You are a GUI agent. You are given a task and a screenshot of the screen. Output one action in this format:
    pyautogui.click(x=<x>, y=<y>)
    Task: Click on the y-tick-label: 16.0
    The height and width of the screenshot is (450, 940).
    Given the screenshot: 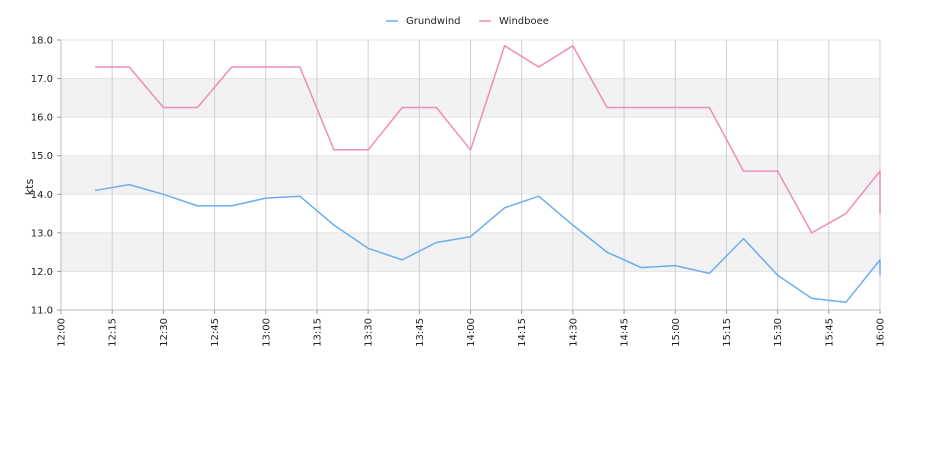 What is the action you would take?
    pyautogui.click(x=42, y=118)
    